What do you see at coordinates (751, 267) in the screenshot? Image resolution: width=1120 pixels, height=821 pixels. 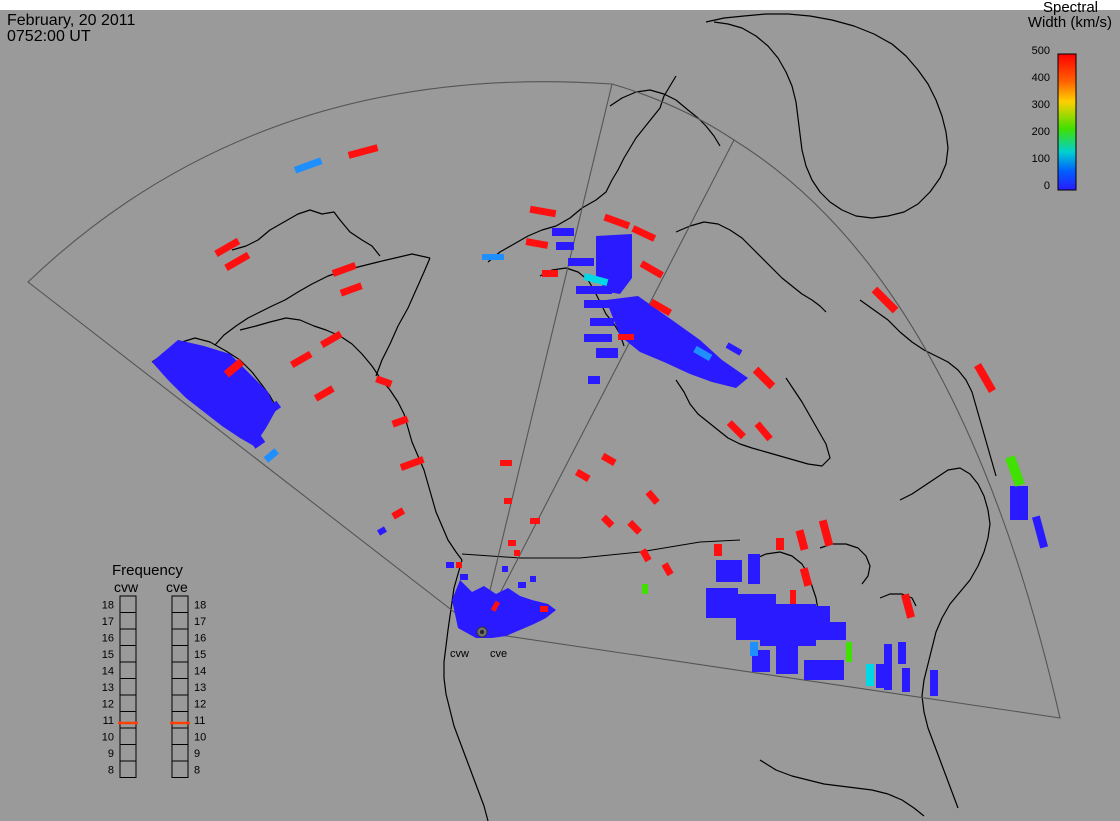 I see `baffin-island` at bounding box center [751, 267].